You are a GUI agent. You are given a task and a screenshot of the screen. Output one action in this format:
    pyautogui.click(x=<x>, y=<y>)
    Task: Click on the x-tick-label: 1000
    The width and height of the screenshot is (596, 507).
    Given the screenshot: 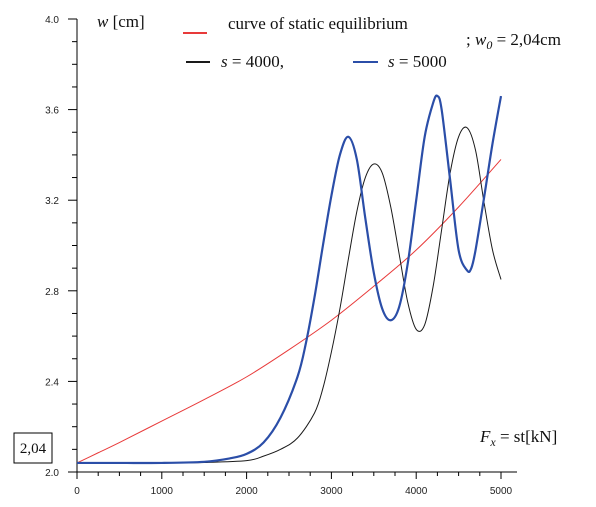 What is the action you would take?
    pyautogui.click(x=162, y=491)
    